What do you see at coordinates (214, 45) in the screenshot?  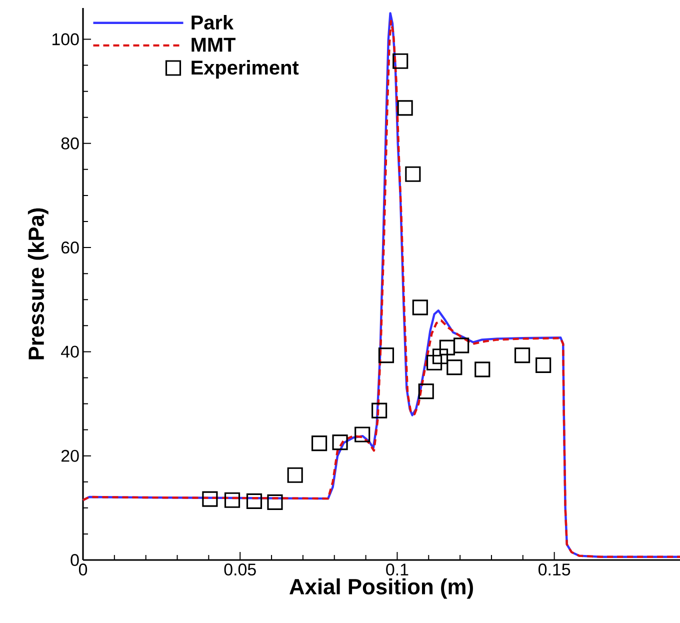 I see `legend-label: MMT` at bounding box center [214, 45].